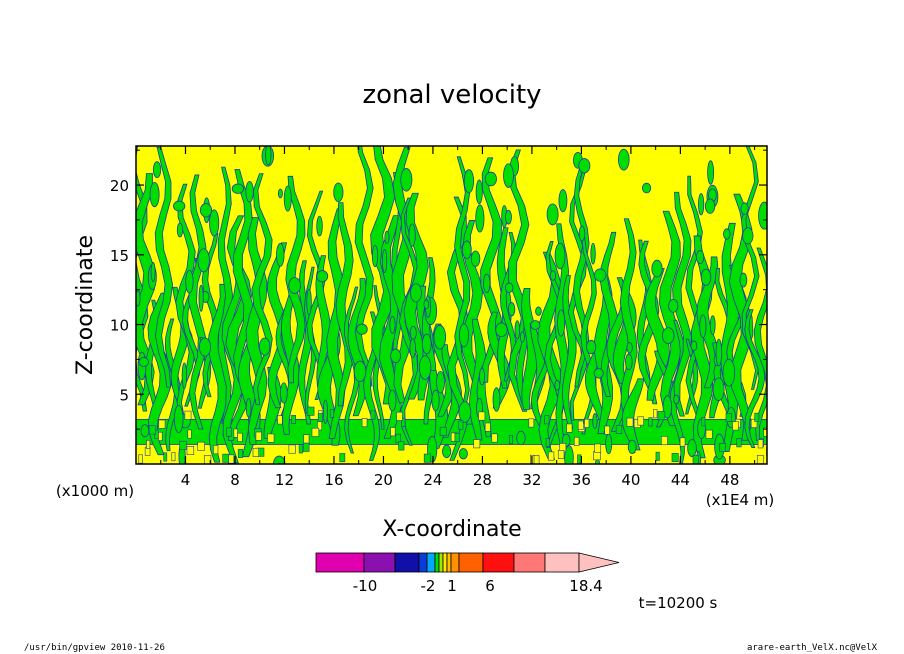  I want to click on x-tick-label: 24, so click(432, 480).